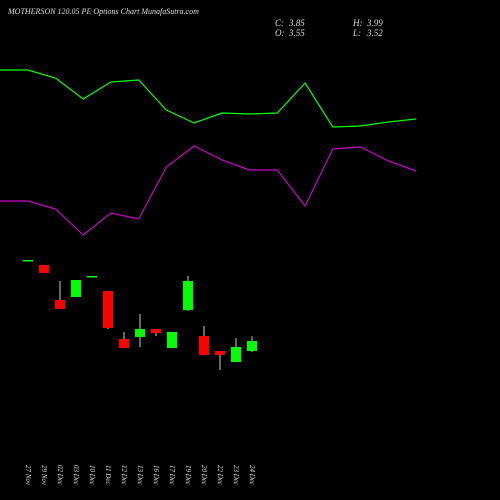 Image resolution: width=500 pixels, height=500 pixels. What do you see at coordinates (220, 475) in the screenshot?
I see `x-tick-label: 22 Dec` at bounding box center [220, 475].